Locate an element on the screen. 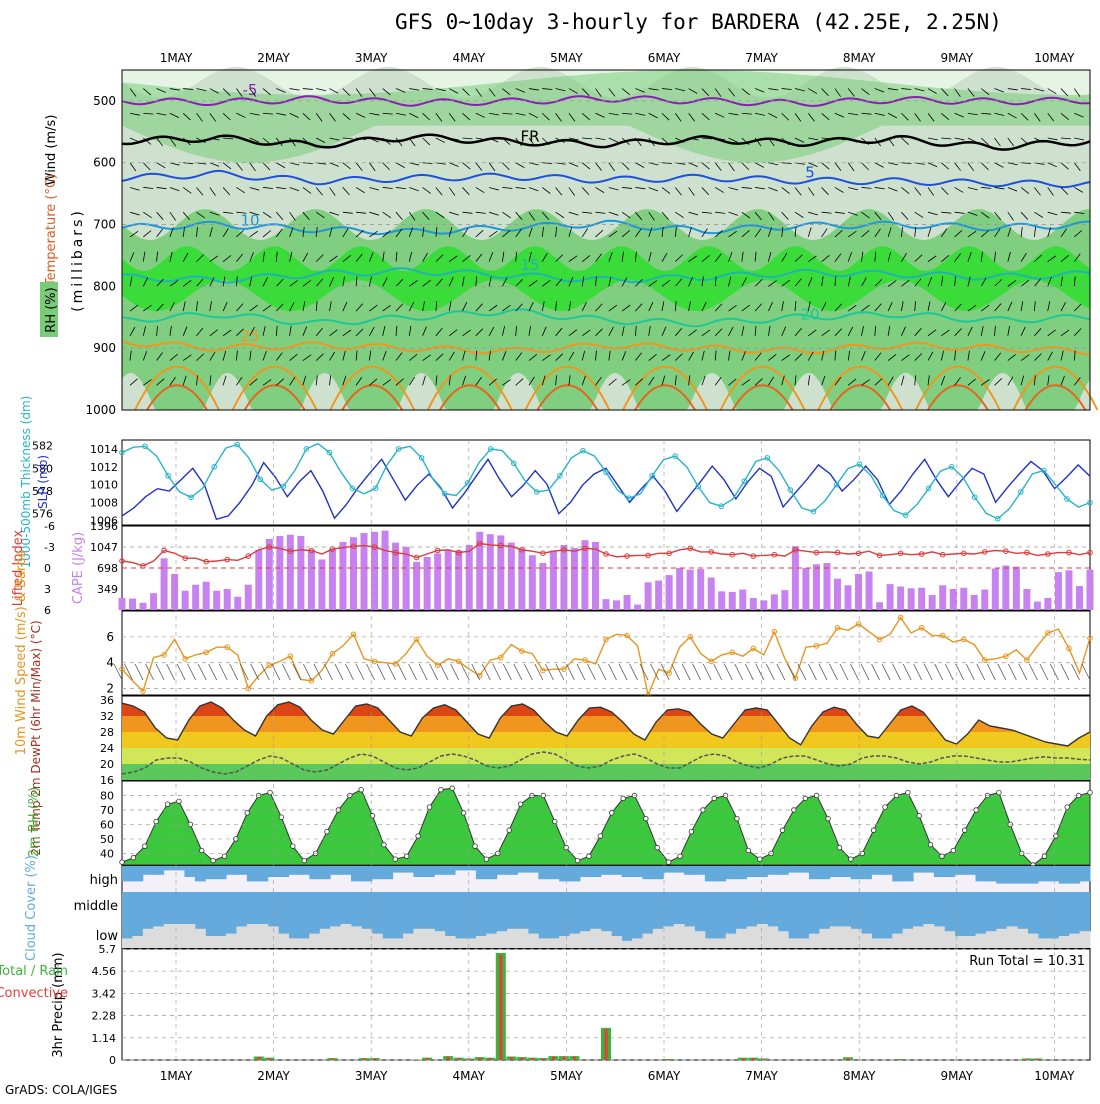 This screenshot has width=1100, height=1104. cloud-ylabel: Cloud Cover (%) is located at coordinates (31, 908).